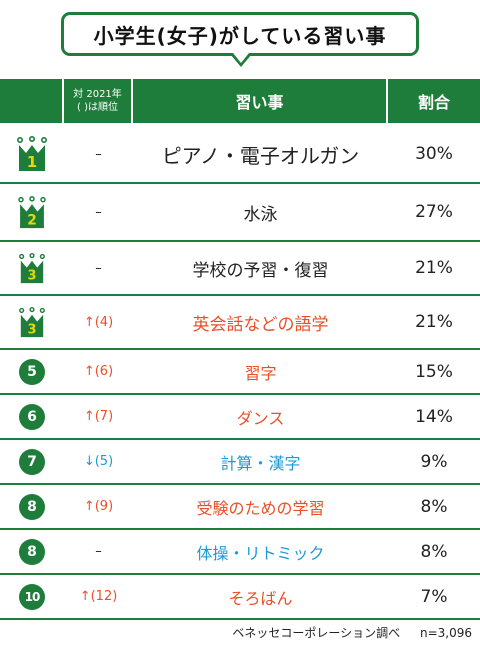 The image size is (480, 655). I want to click on lesson-name: 学校の予習・復習, so click(260, 270).